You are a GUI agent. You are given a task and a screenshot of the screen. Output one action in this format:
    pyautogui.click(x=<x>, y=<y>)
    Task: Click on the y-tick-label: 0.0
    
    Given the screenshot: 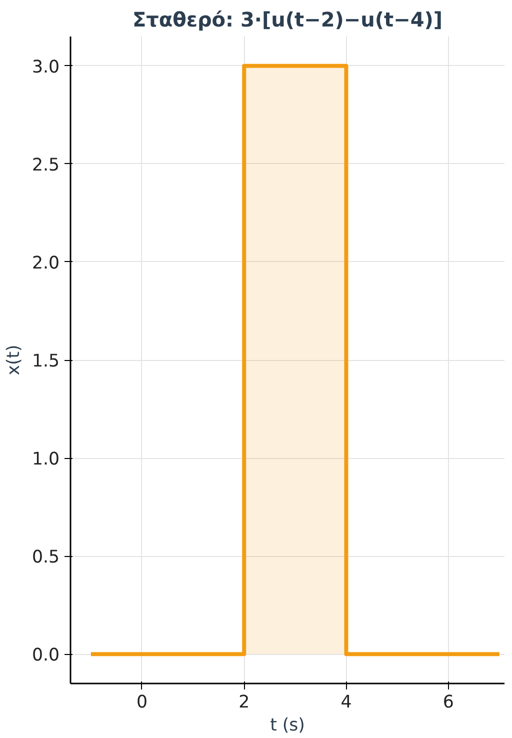 What is the action you would take?
    pyautogui.click(x=46, y=656)
    